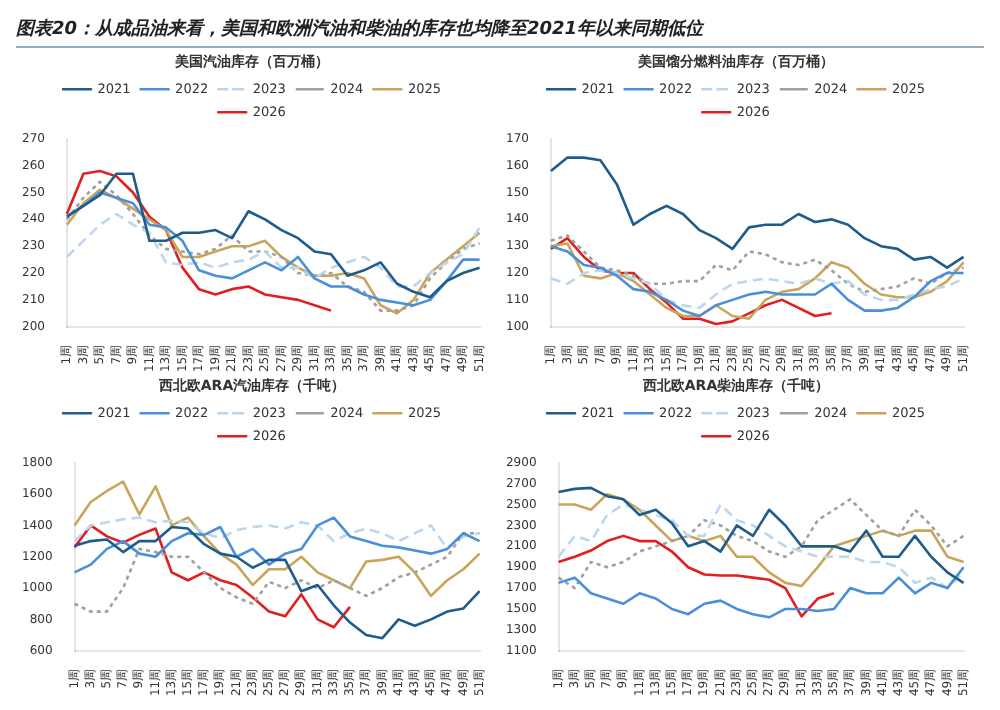 The width and height of the screenshot is (1000, 710). Describe the element at coordinates (500, 32) in the screenshot. I see `text: 图表20：从成品油来看，美国和欧洲汽油和柴油的库存也均降至2021年以来同期低位` at that location.